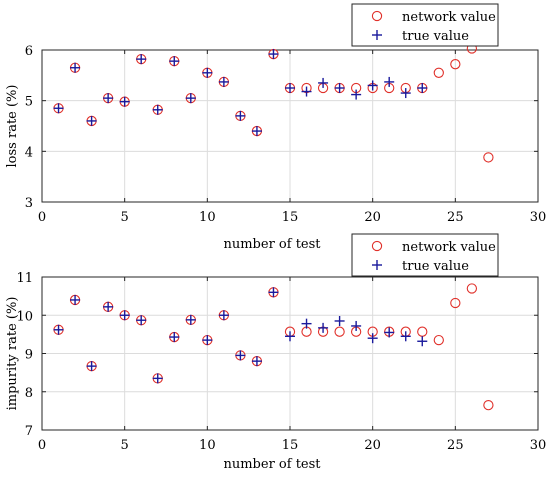 The height and width of the screenshot is (482, 550). Describe the element at coordinates (24, 278) in the screenshot. I see `y-tick-label: 11` at that location.